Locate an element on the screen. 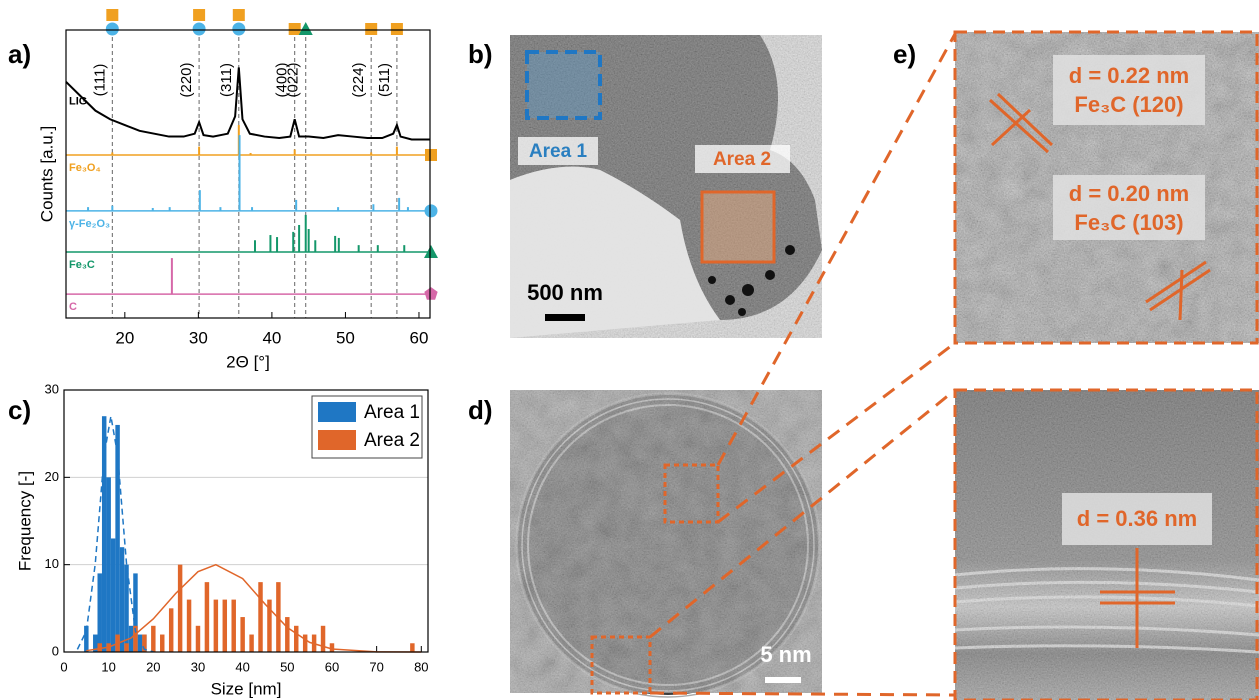 This screenshot has height=700, width=1259. x-tick-label: 70 is located at coordinates (376, 666).